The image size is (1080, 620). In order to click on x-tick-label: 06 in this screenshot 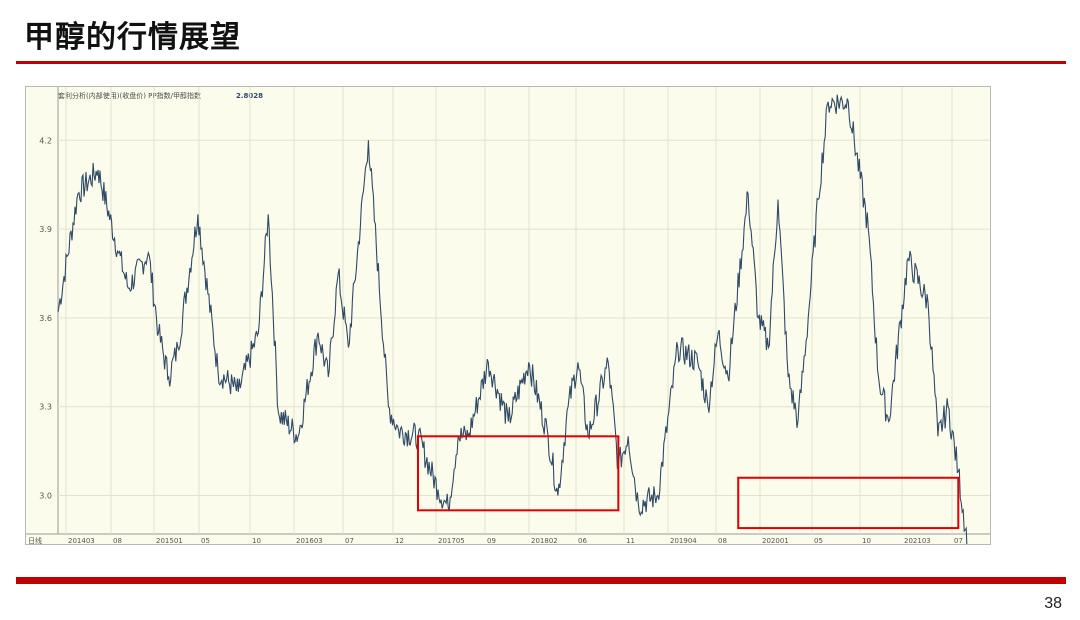, I will do `click(582, 540)`.